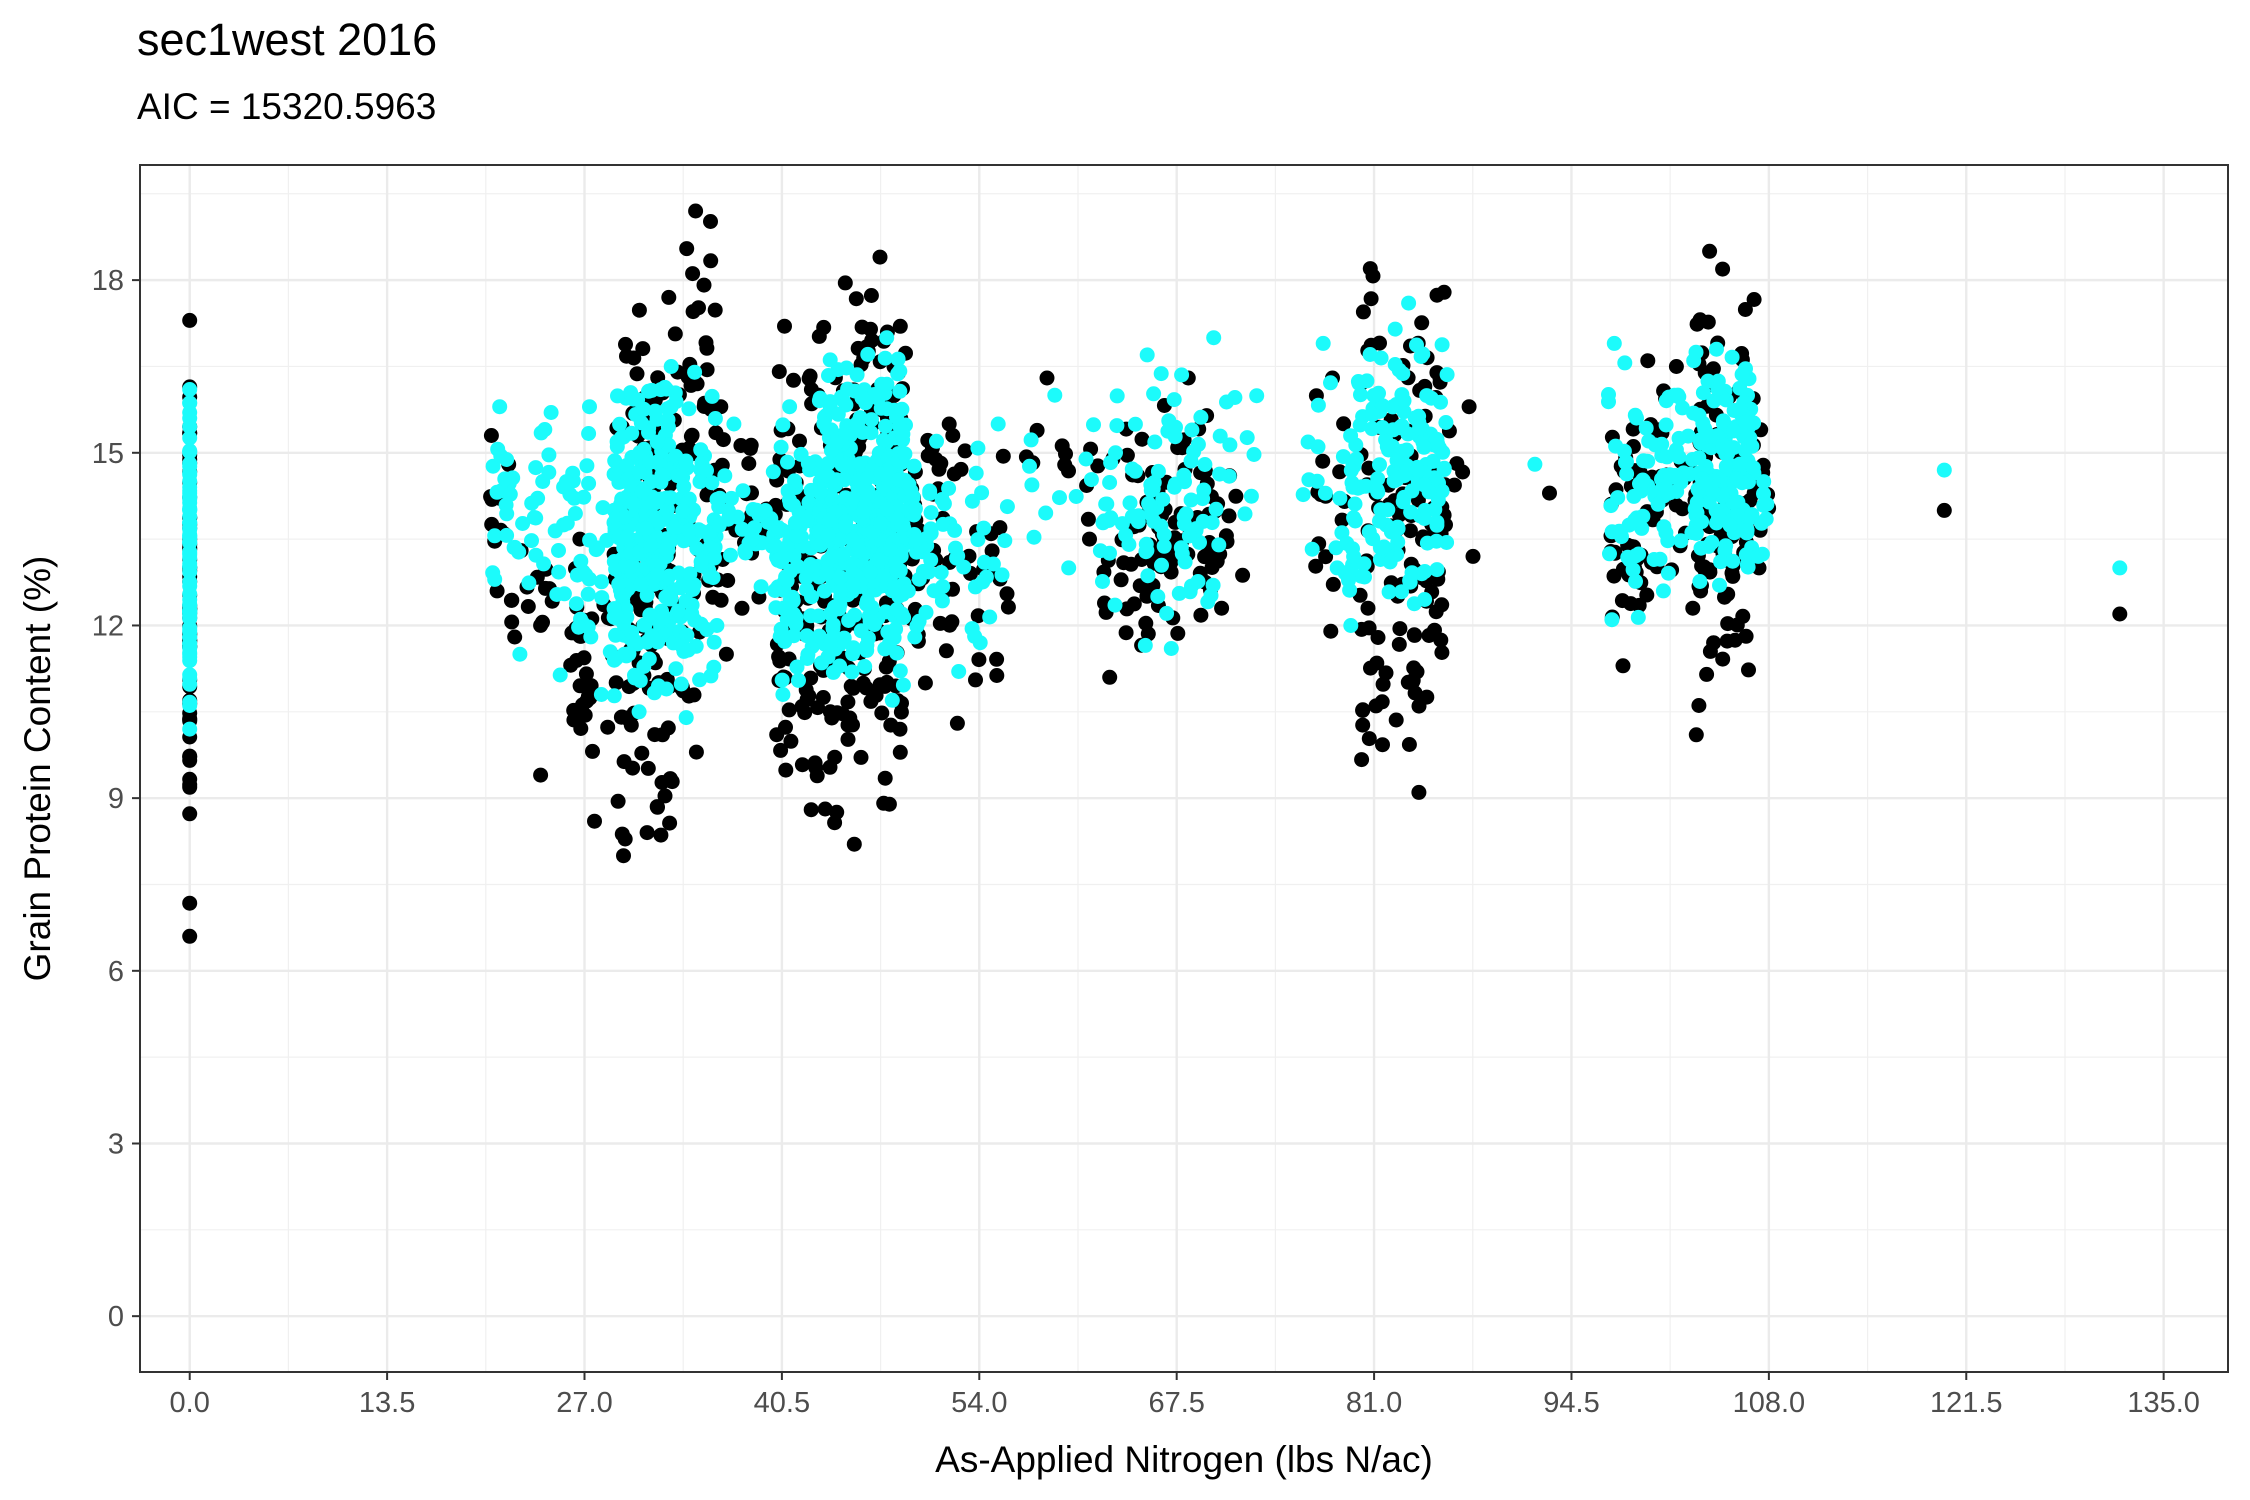  What do you see at coordinates (108, 454) in the screenshot?
I see `y-tick-label: 15` at bounding box center [108, 454].